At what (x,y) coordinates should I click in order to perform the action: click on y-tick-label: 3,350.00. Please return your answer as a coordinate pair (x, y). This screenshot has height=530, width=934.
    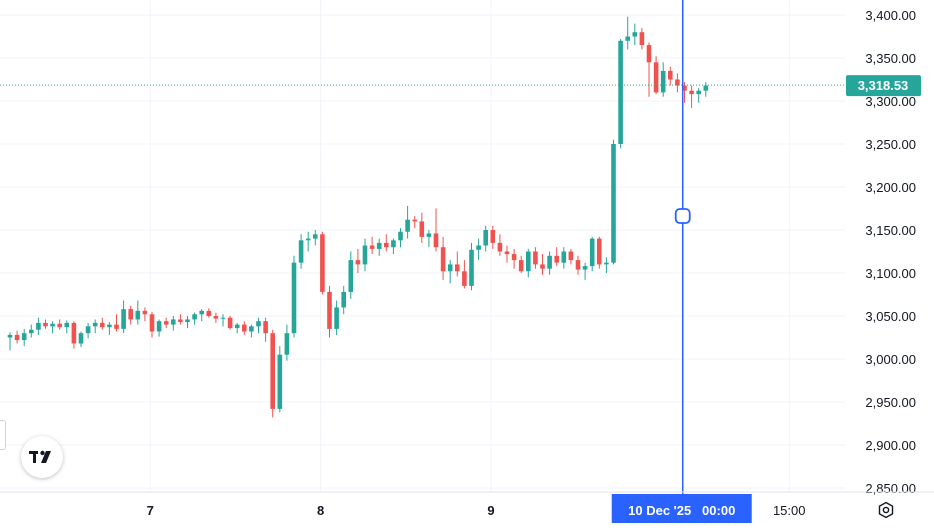
    Looking at the image, I should click on (890, 58).